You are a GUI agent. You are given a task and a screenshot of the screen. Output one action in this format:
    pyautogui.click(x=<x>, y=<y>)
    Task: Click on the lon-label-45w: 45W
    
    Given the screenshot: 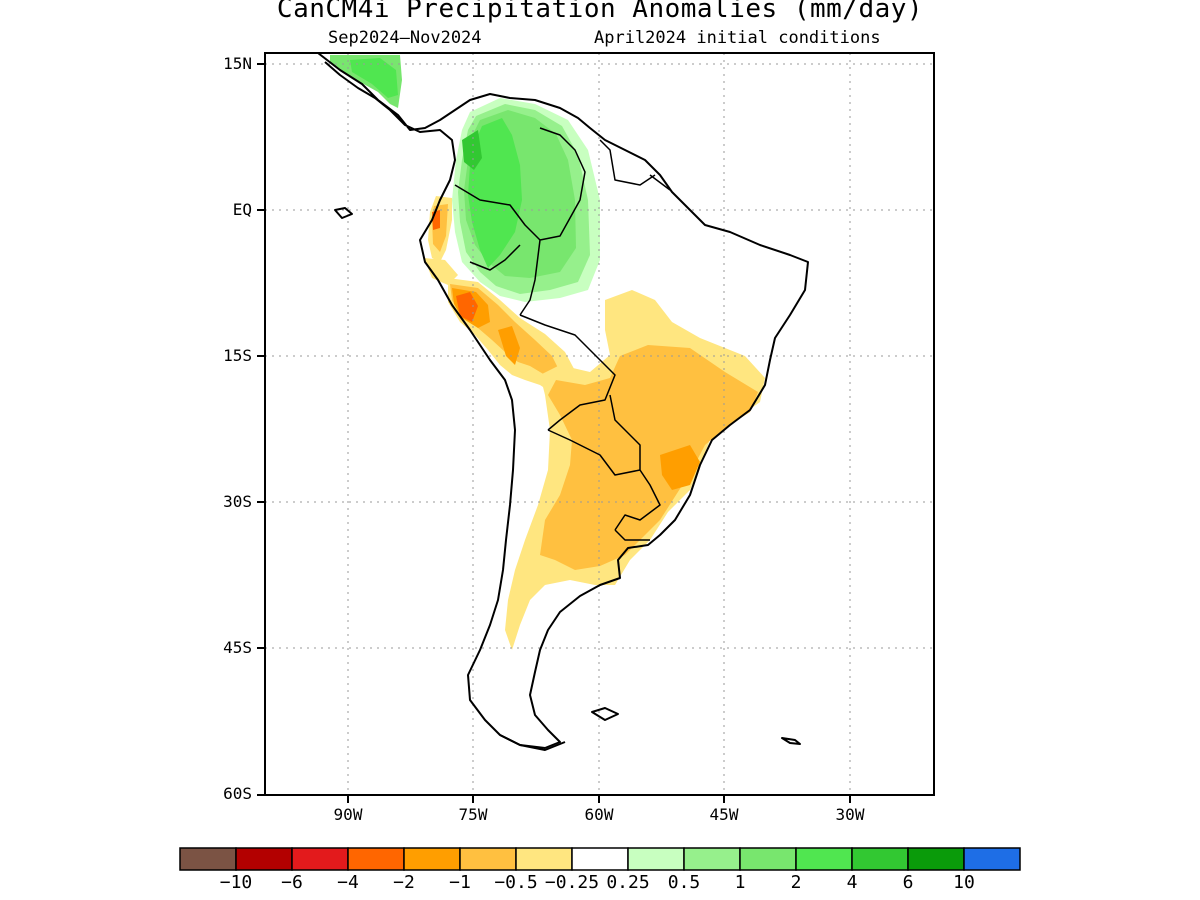 What is the action you would take?
    pyautogui.click(x=724, y=814)
    